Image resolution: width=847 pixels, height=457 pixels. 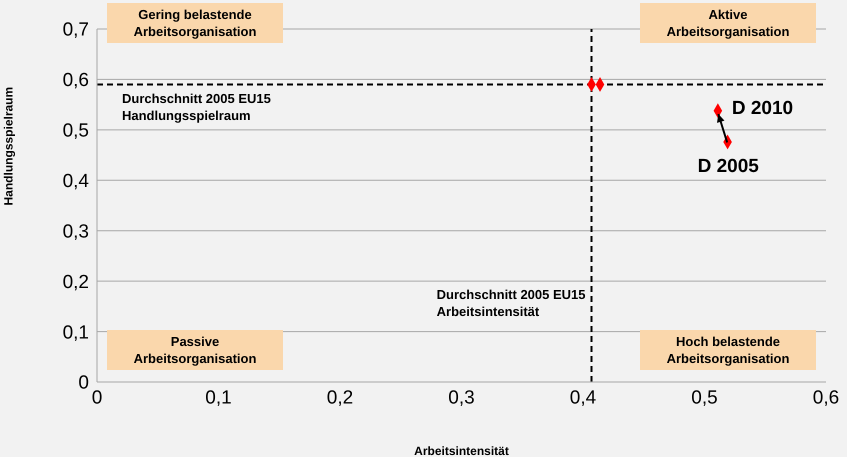 What do you see at coordinates (461, 397) in the screenshot?
I see `x-tick-label: 0,3` at bounding box center [461, 397].